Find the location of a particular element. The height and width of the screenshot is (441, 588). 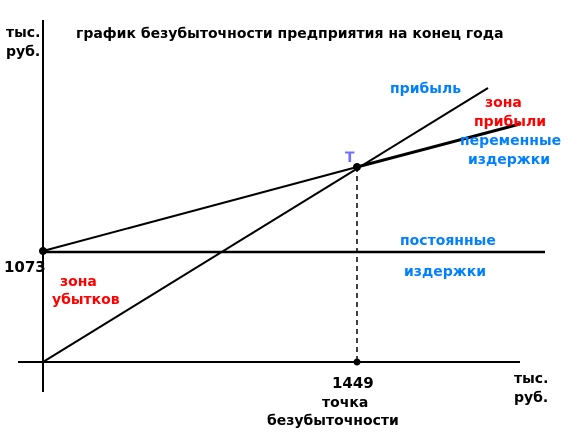

variable-costs-label-line-1: переменные is located at coordinates (510, 141).